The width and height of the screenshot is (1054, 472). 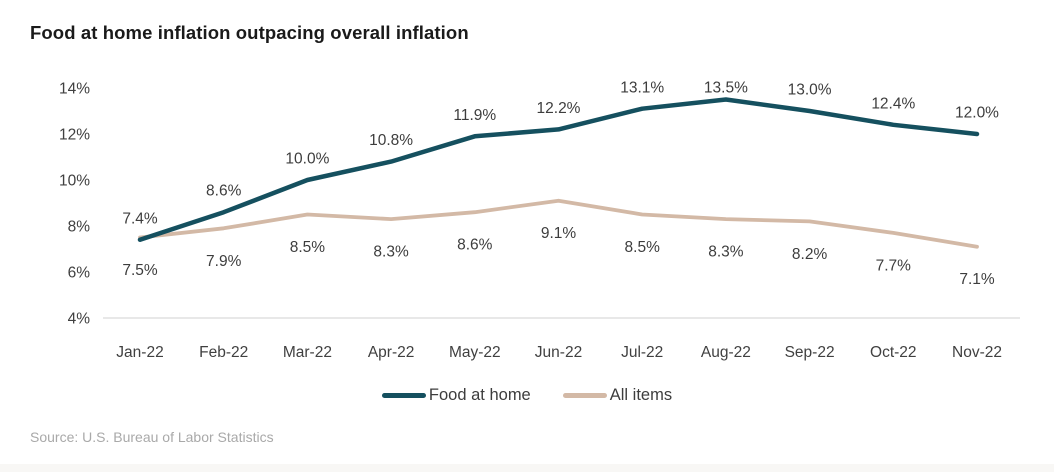 I want to click on y-tick-label: 10%, so click(x=74, y=181).